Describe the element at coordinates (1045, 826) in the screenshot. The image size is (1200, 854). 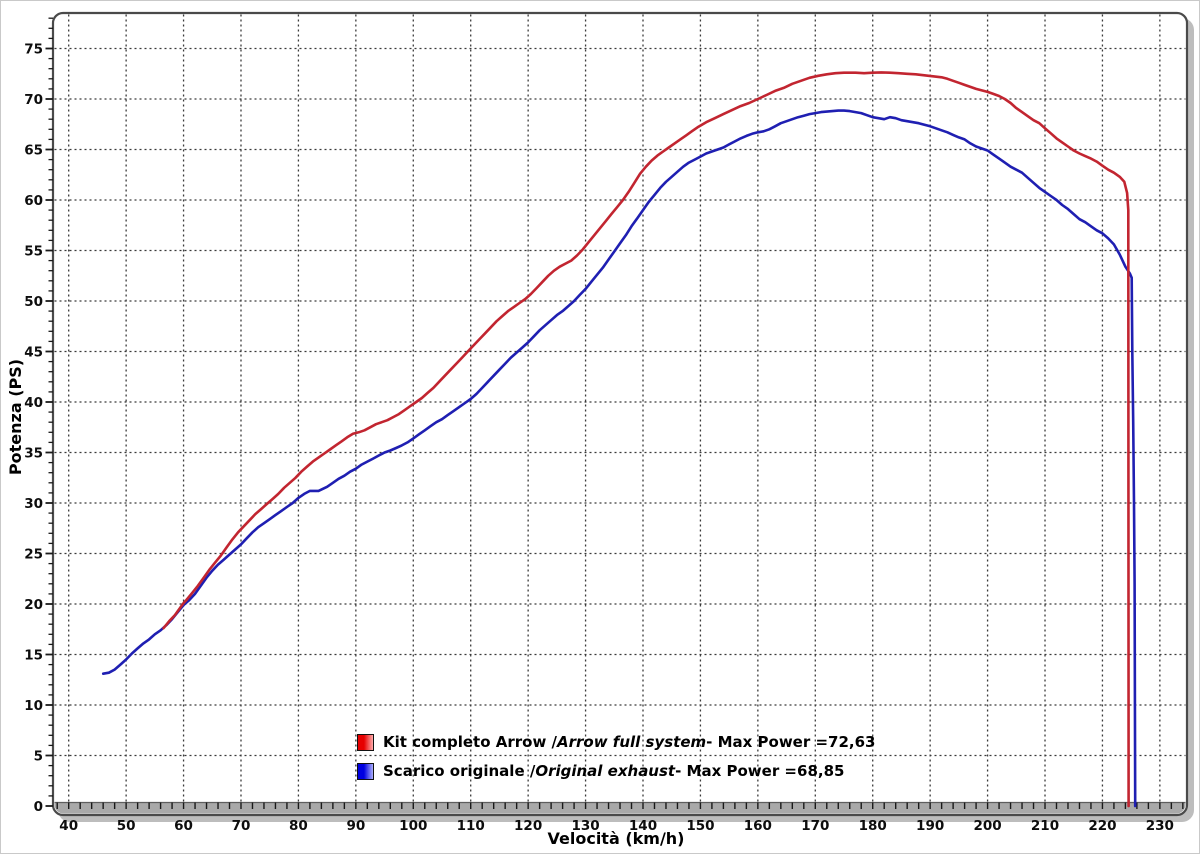
I see `x-tick-label: 210` at that location.